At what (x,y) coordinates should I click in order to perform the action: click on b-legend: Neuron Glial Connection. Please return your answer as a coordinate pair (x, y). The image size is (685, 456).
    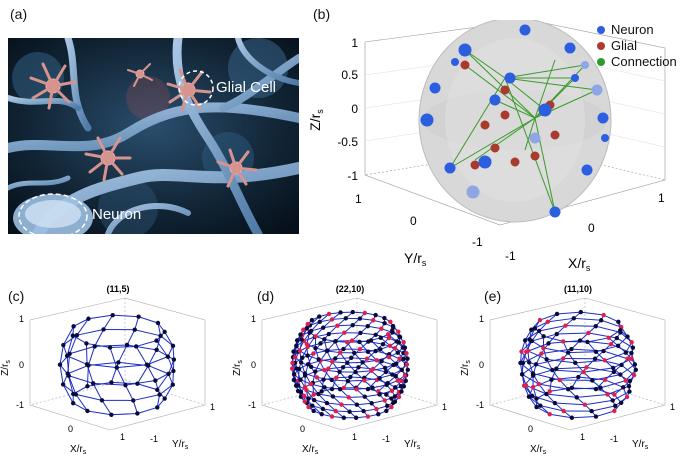
    Looking at the image, I should click on (637, 46).